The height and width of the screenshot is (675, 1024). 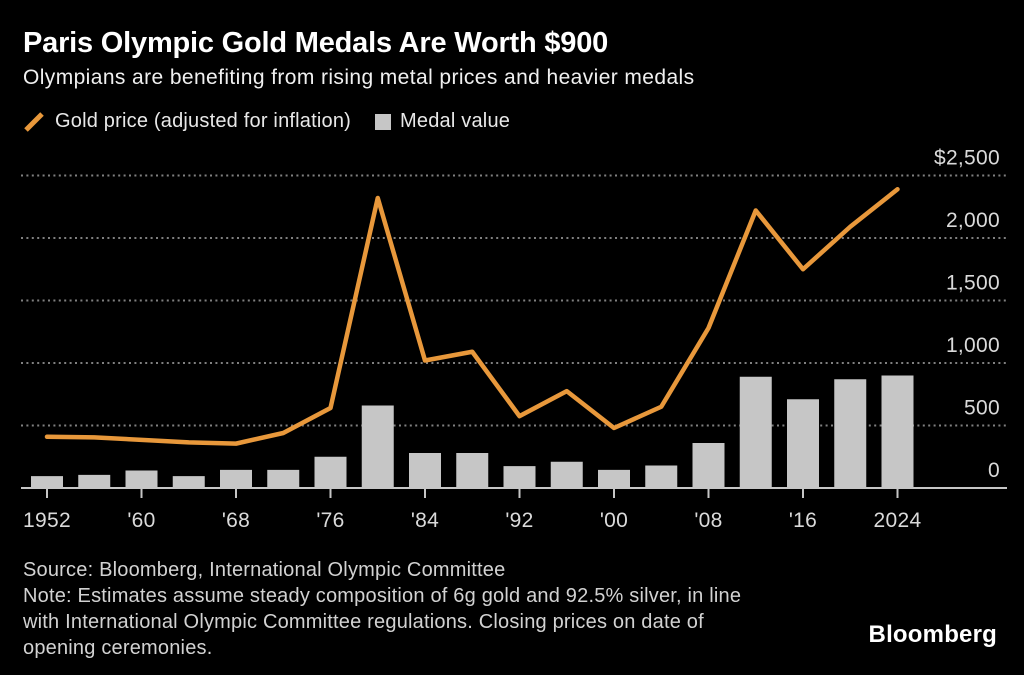 I want to click on legend-label-medal-value: Medal value, so click(x=455, y=121).